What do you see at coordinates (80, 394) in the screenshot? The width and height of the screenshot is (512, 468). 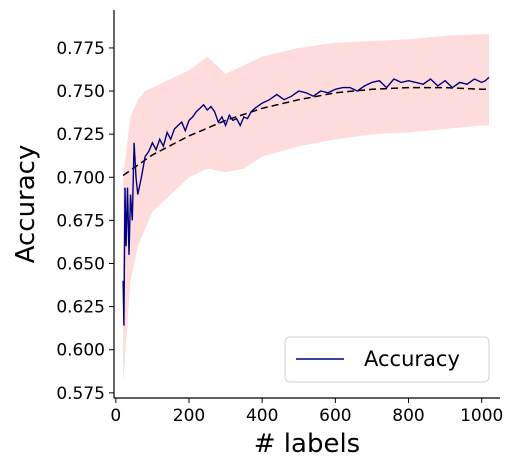 I see `y-tick-label: 0.575` at bounding box center [80, 394].